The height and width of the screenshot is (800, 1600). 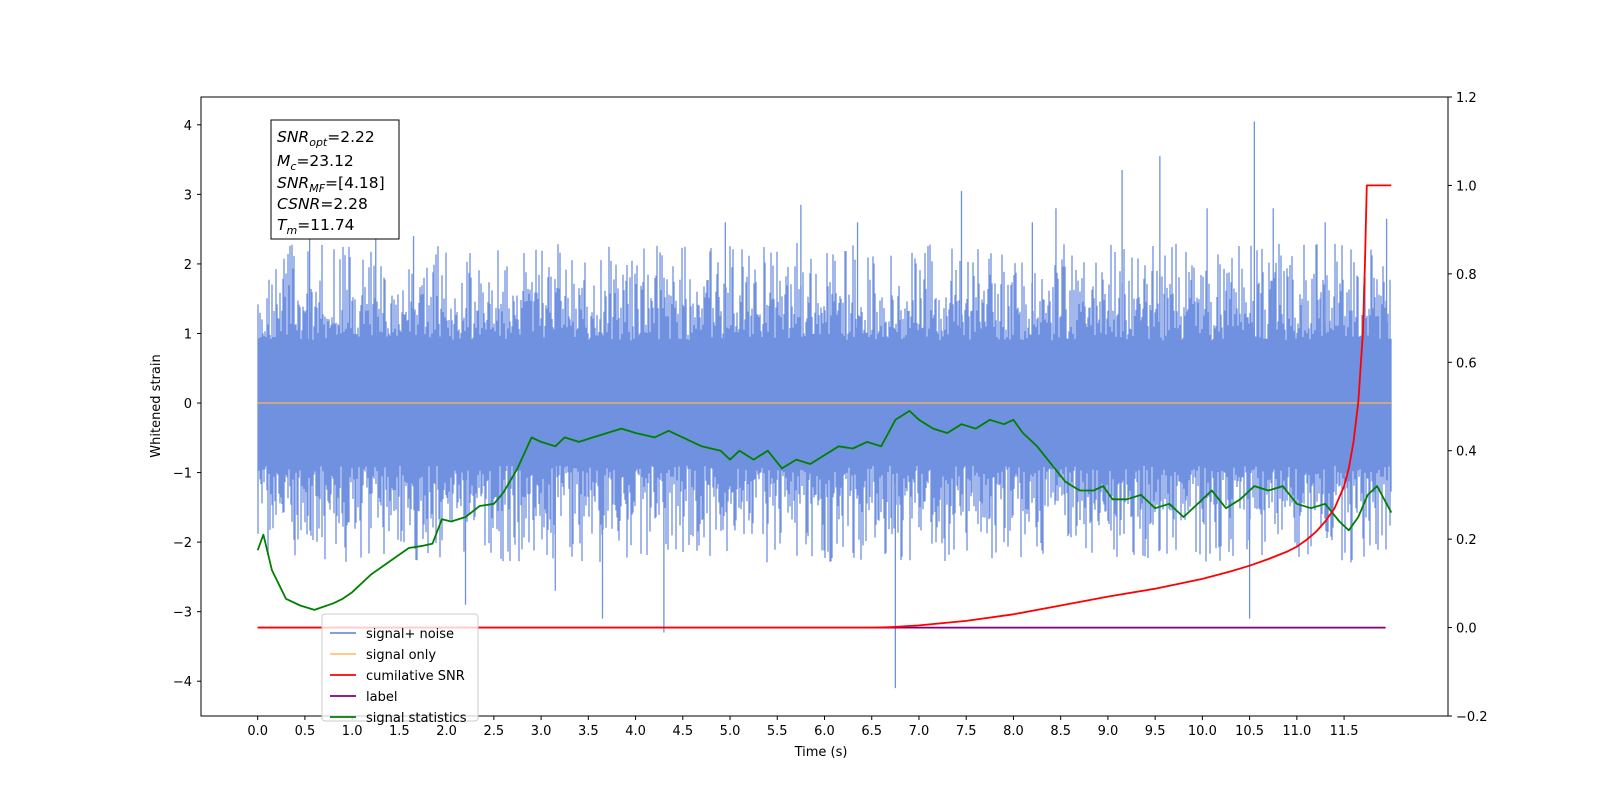 What do you see at coordinates (188, 126) in the screenshot?
I see `y-left-tick-label: 4` at bounding box center [188, 126].